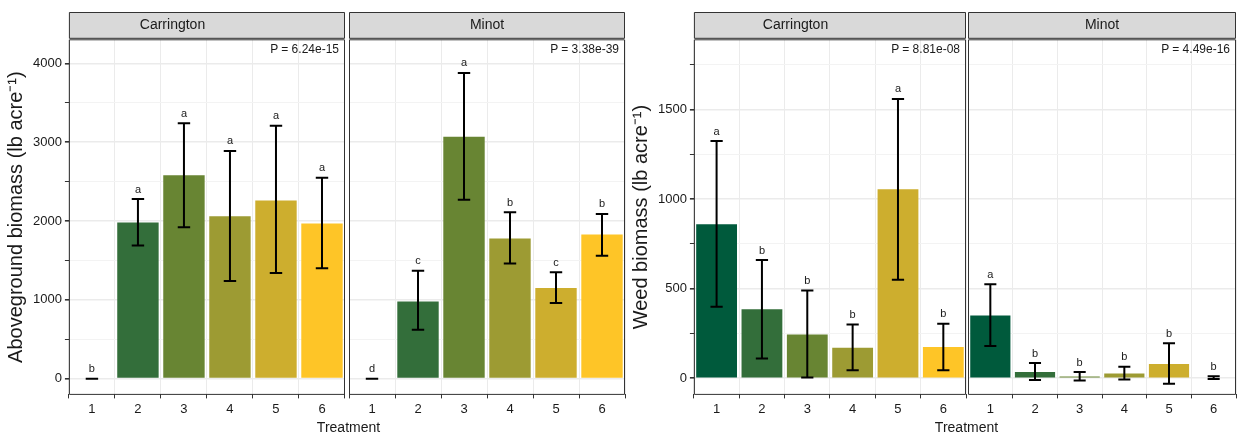  Describe the element at coordinates (305, 49) in the screenshot. I see `annotation: P = 6.24e-15` at that location.